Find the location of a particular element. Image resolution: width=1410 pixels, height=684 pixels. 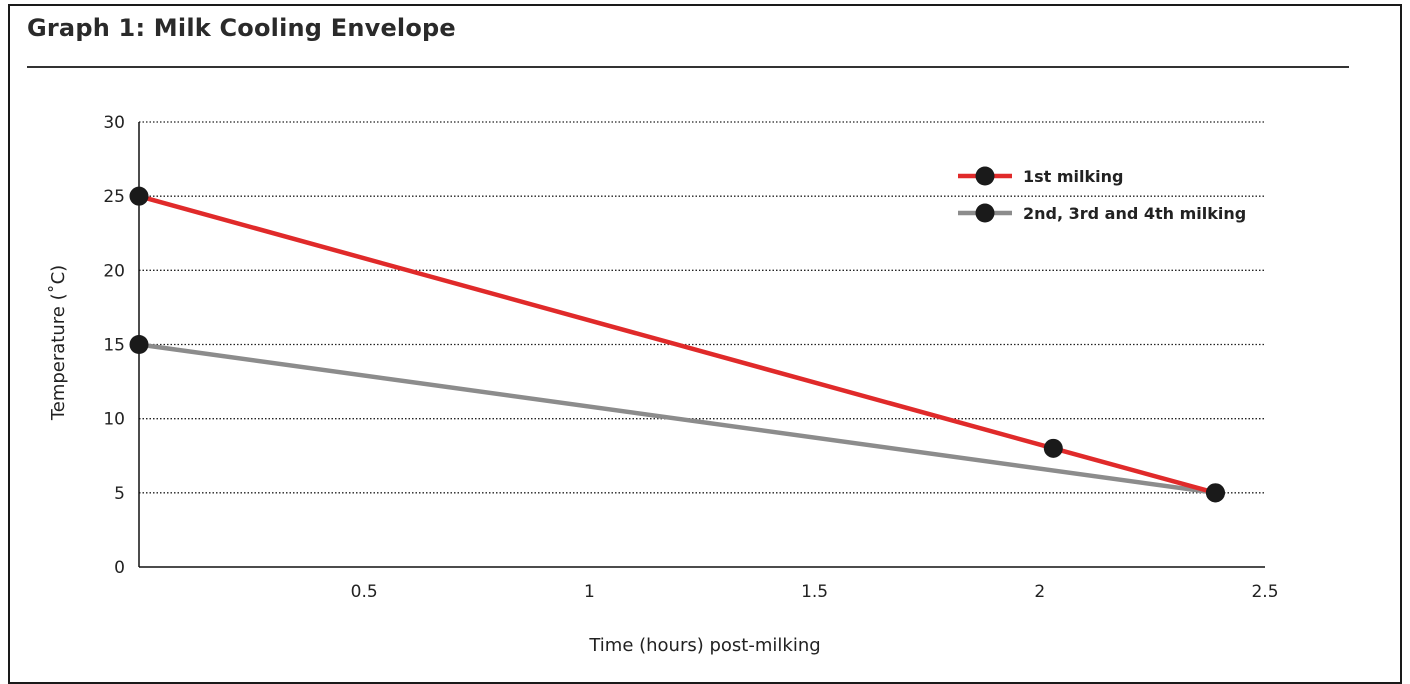

x-tick-label: 2 is located at coordinates (1039, 592).